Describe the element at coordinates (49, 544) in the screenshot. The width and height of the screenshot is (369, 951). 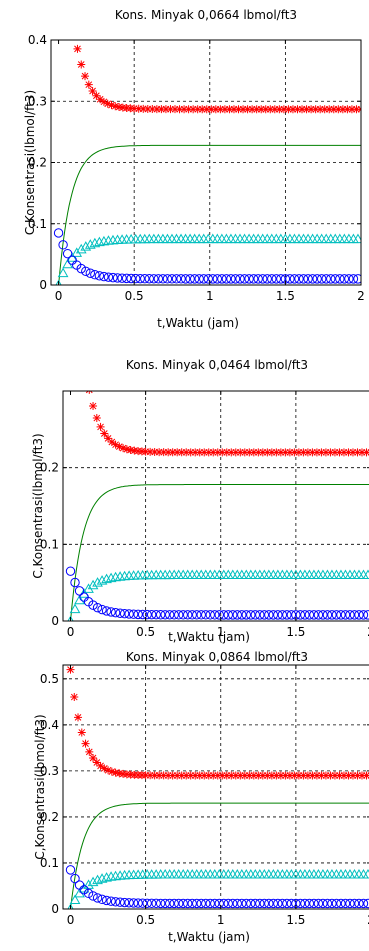
I see `y-tick-label: 0.1` at that location.